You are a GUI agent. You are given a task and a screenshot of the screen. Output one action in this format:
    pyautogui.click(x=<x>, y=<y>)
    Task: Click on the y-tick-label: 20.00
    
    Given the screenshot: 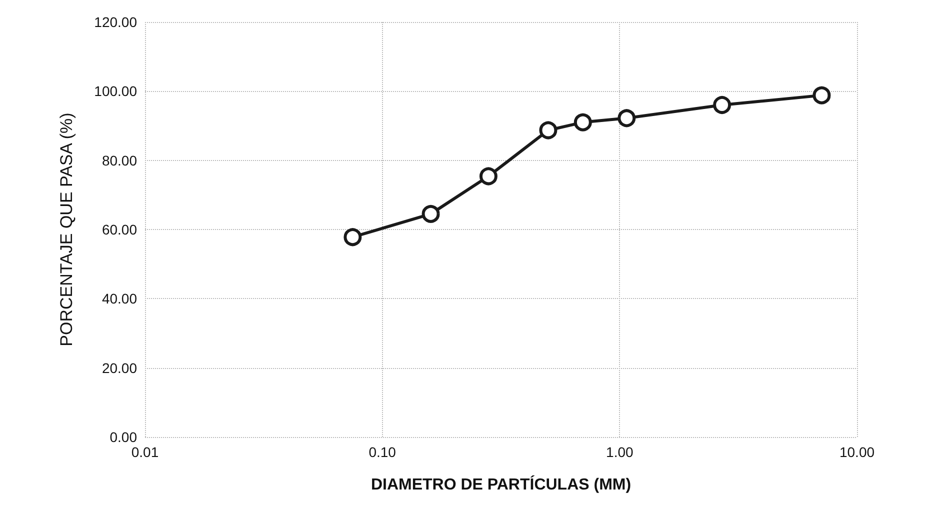 What is the action you would take?
    pyautogui.click(x=120, y=368)
    